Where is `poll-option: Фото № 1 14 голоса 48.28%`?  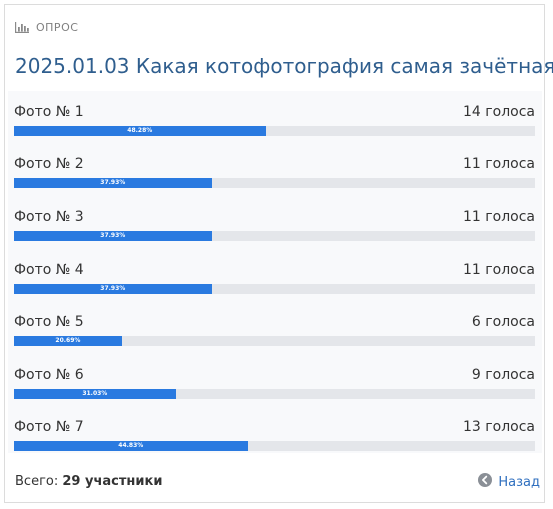 poll-option: Фото № 1 14 голоса 48.28% is located at coordinates (274, 123).